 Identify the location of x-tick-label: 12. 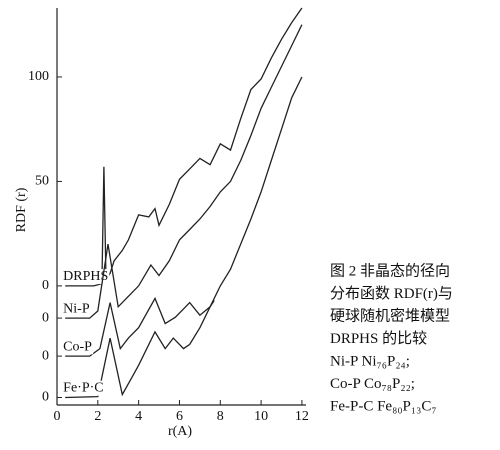
(302, 416).